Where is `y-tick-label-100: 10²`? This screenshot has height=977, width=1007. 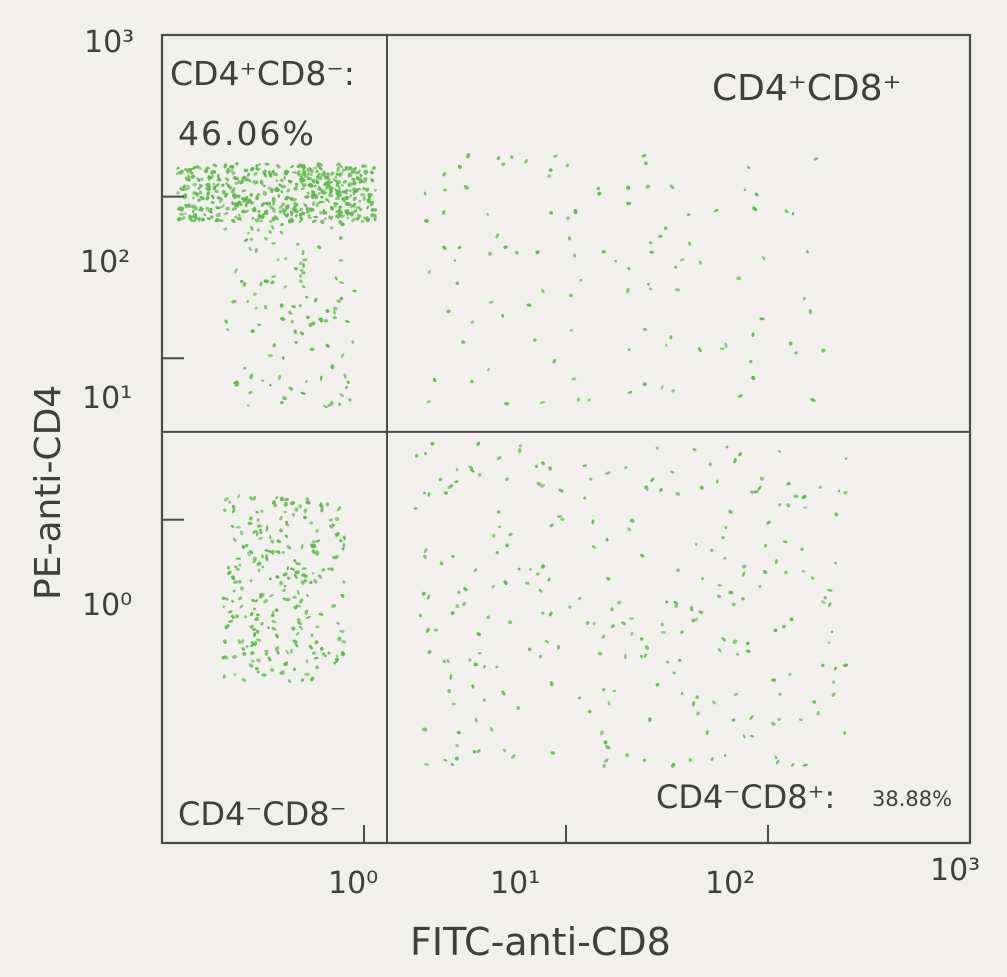
y-tick-label-100: 10² is located at coordinates (105, 262).